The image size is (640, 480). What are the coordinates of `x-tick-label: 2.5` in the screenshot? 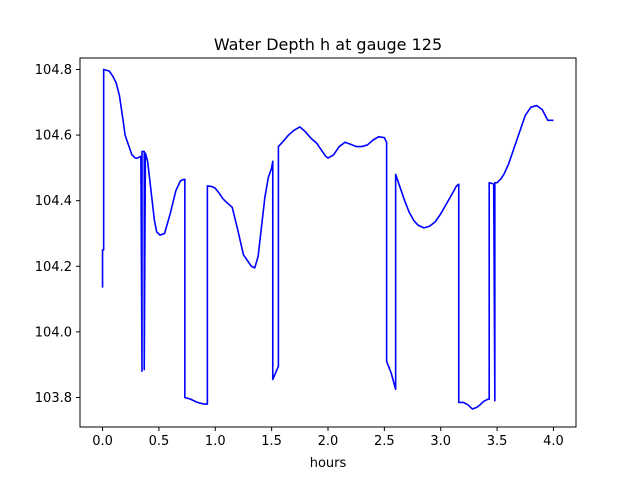 It's located at (384, 441).